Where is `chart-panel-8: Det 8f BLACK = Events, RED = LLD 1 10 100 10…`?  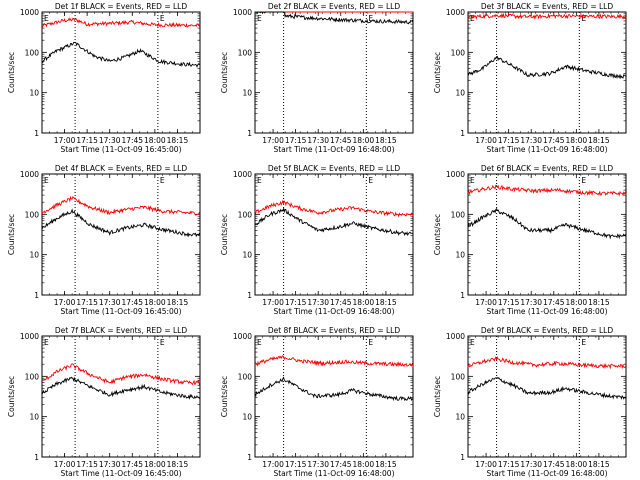 chart-panel-8: Det 8f BLACK = Events, RED = LLD 1 10 100 10… is located at coordinates (317, 402).